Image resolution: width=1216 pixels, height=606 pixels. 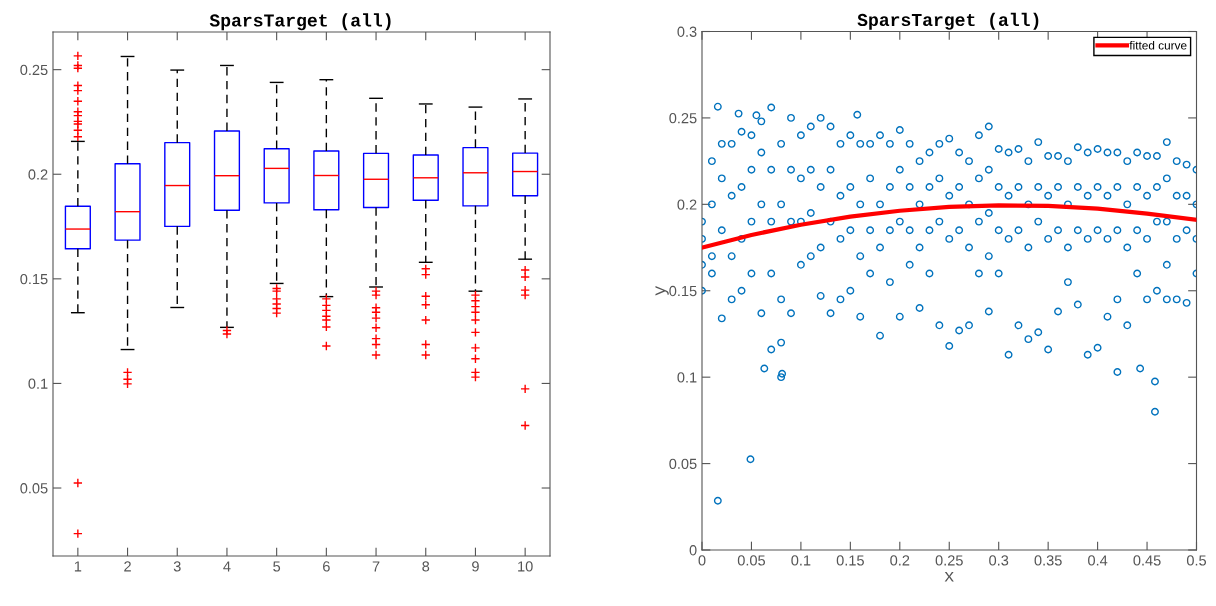 I want to click on x-tick-label: 0.35, so click(x=1048, y=560).